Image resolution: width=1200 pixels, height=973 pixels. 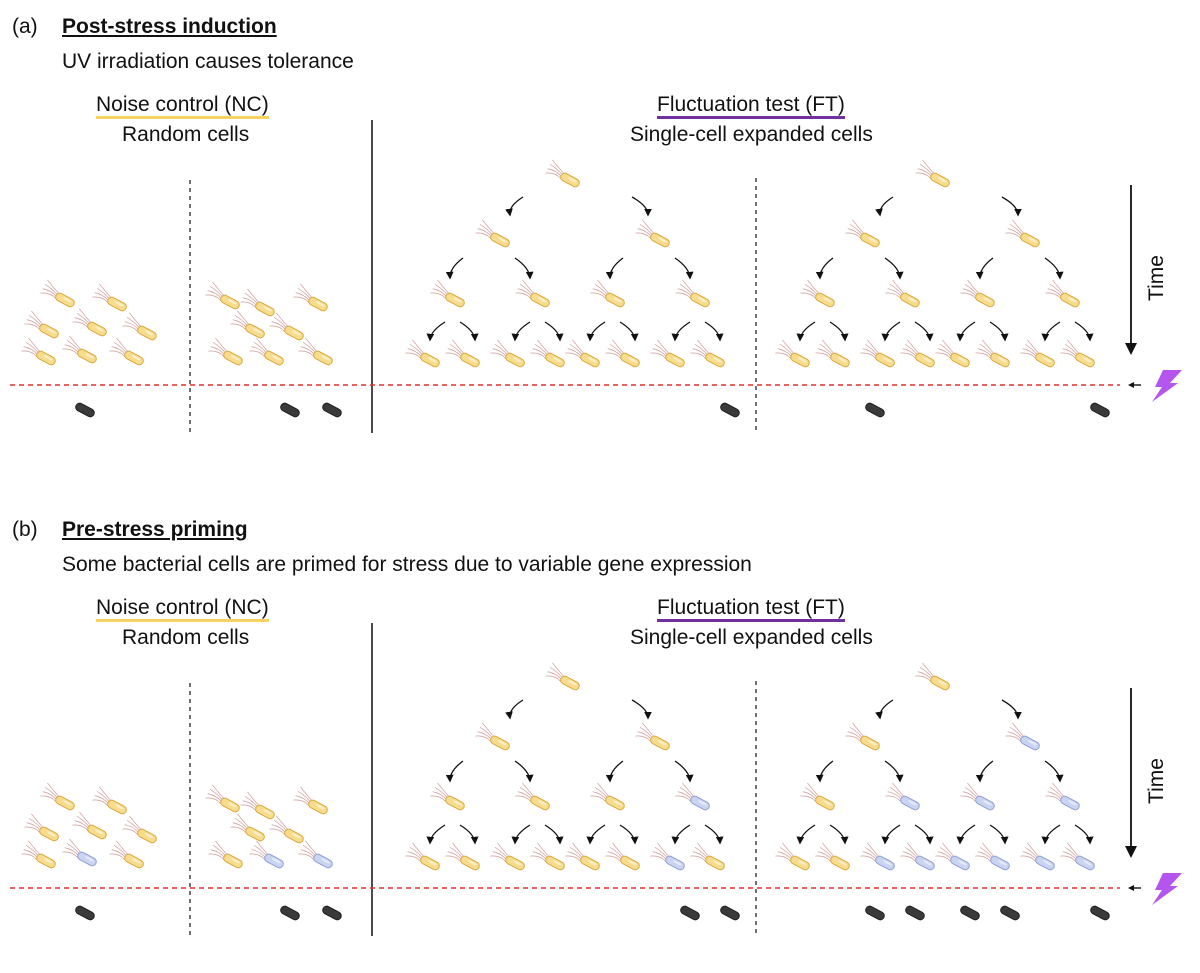 I want to click on time-arrow-head, so click(x=1131, y=349).